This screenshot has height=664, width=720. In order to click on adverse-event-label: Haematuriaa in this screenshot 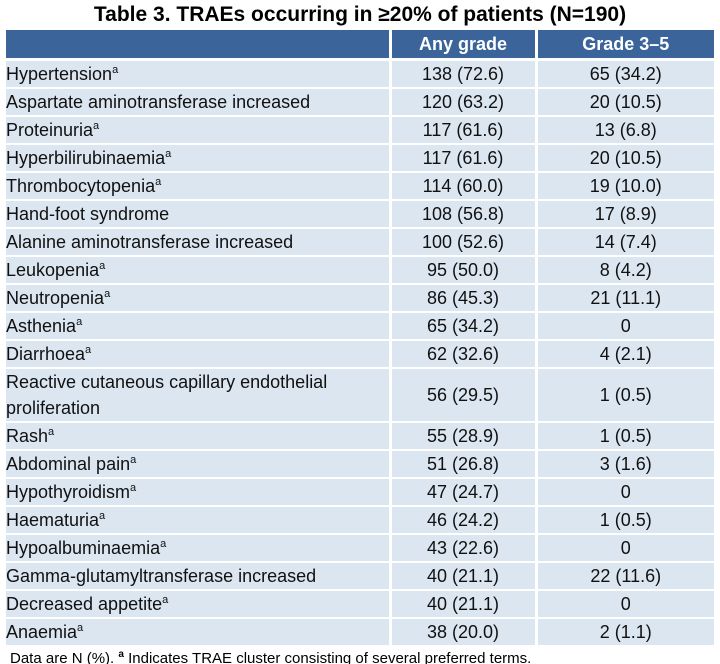, I will do `click(199, 520)`.